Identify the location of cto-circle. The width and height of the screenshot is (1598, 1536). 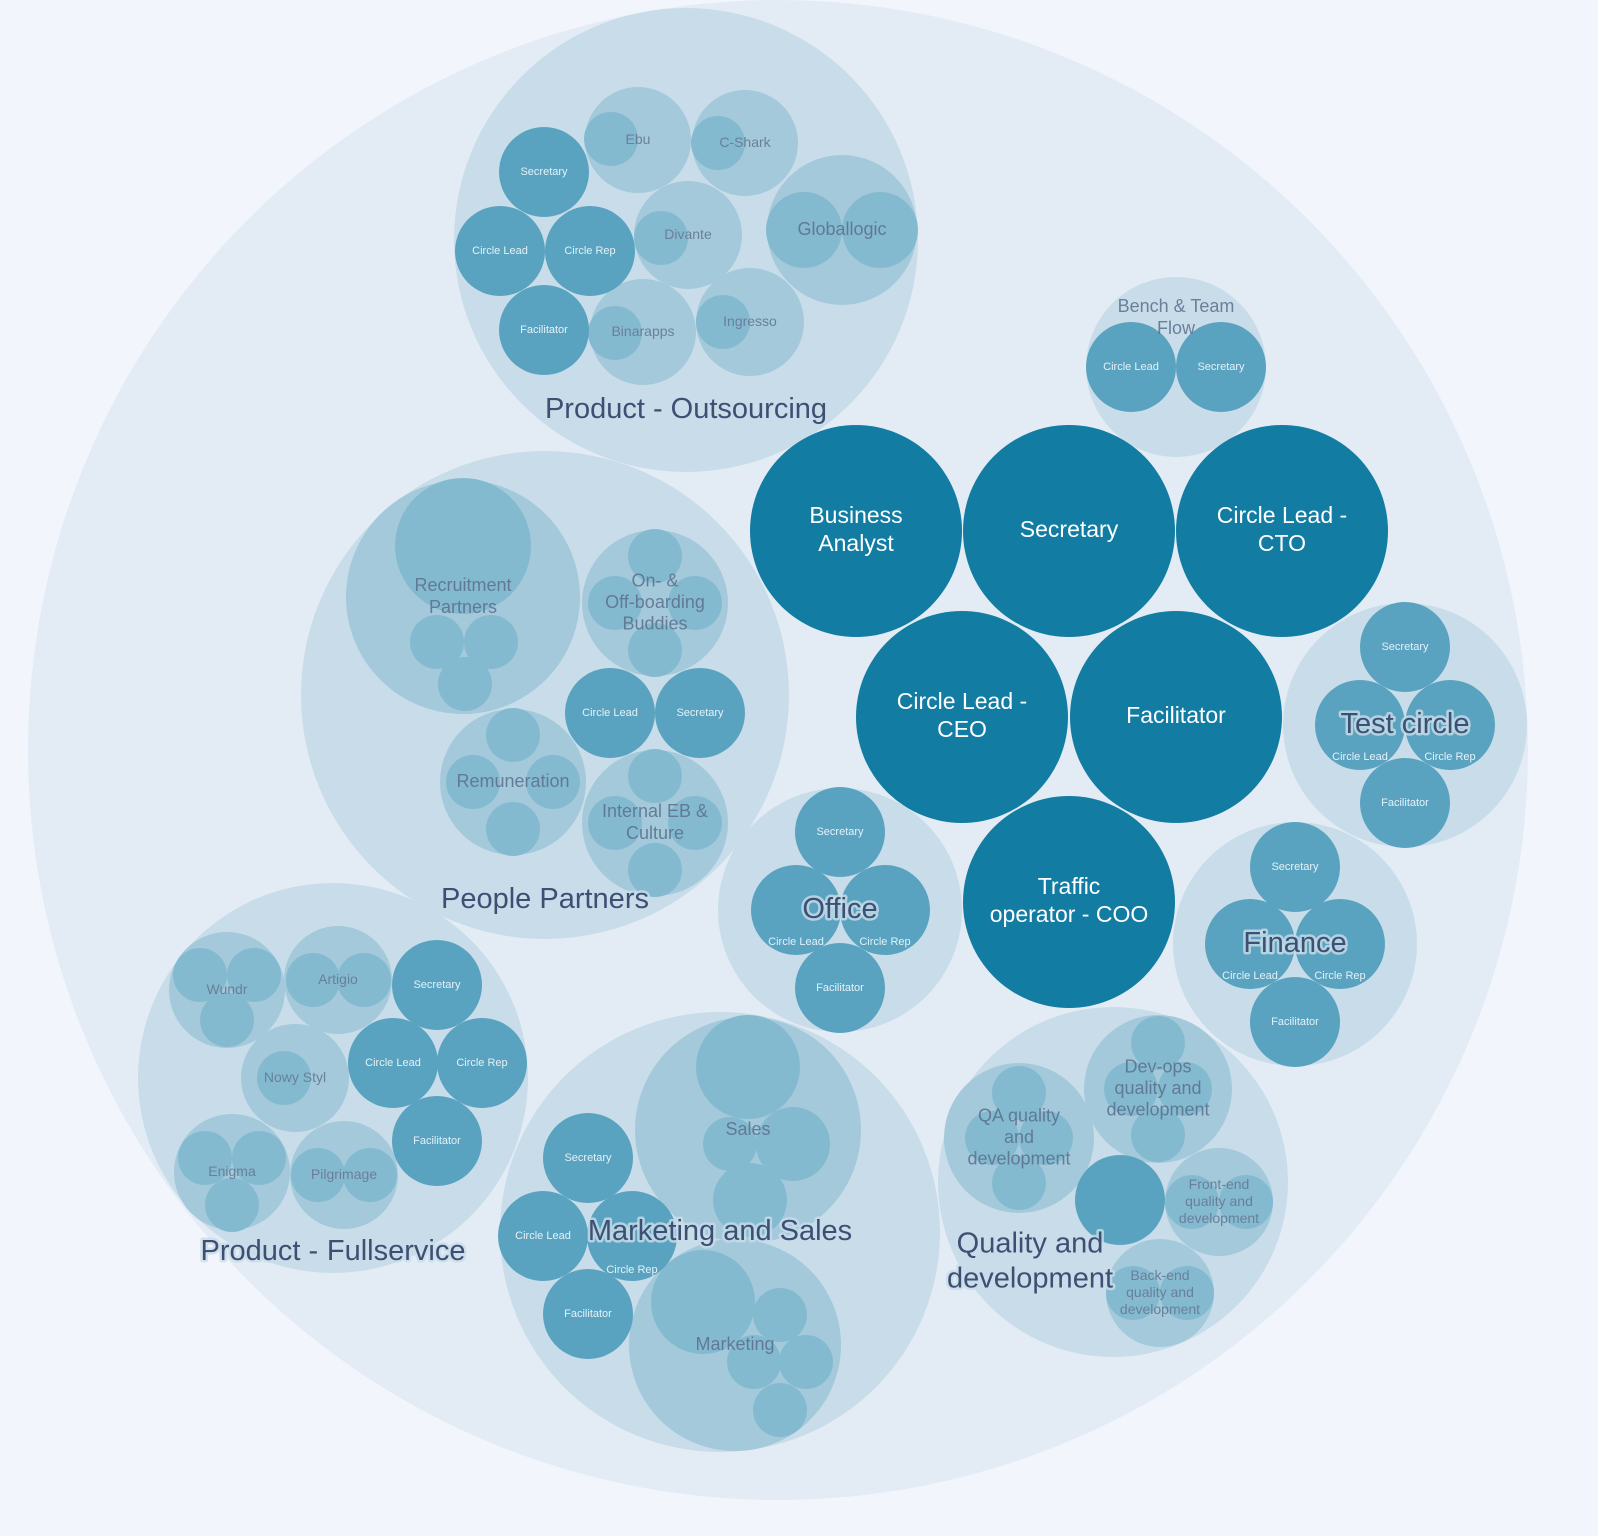
(1282, 531).